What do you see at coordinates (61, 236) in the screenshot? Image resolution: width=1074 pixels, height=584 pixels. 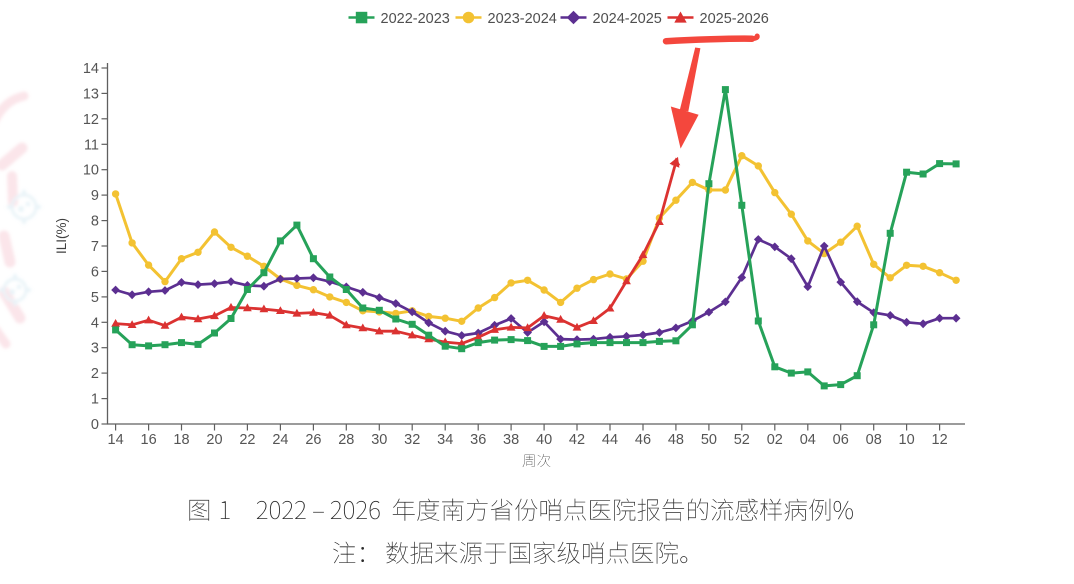 I see `svg-text: ILI(%)` at bounding box center [61, 236].